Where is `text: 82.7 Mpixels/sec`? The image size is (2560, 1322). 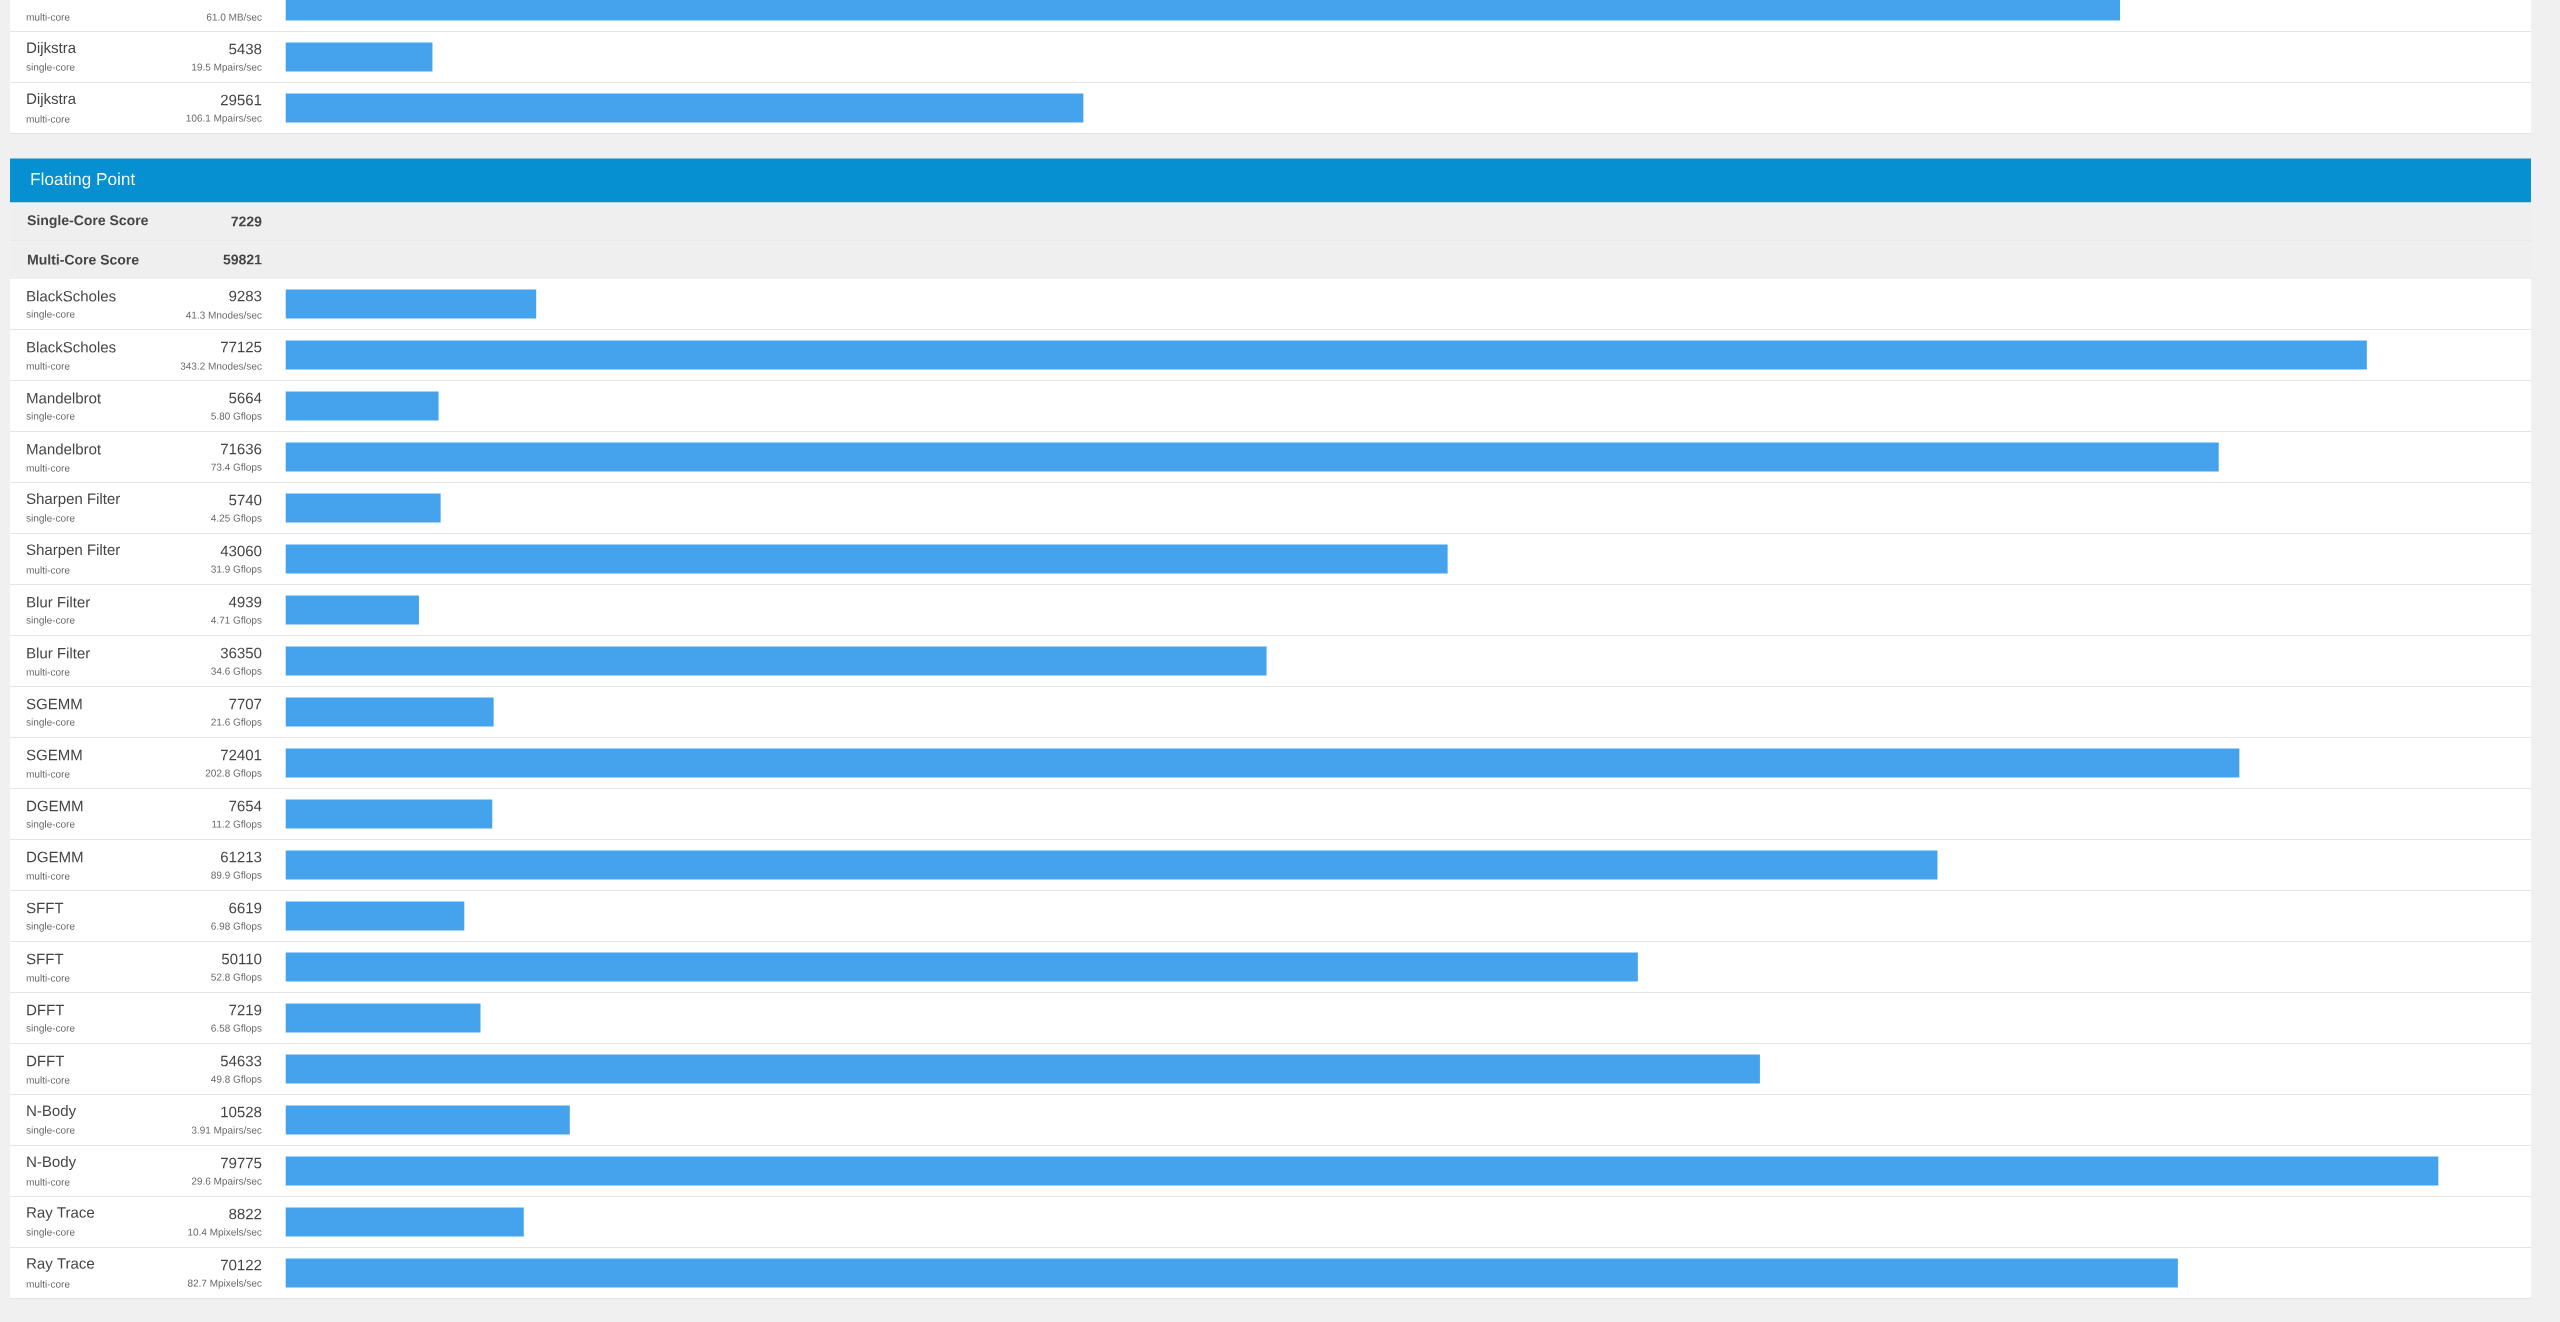 text: 82.7 Mpixels/sec is located at coordinates (224, 1284).